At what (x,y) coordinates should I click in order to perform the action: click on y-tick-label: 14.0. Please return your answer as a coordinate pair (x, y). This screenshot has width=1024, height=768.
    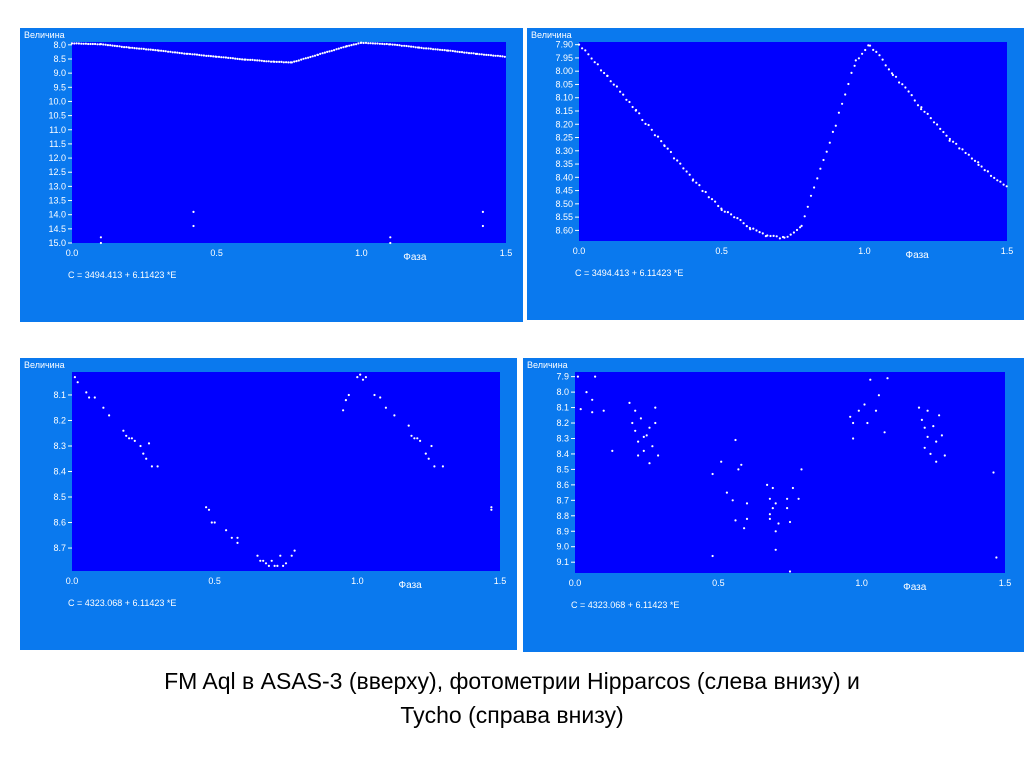
    Looking at the image, I should click on (57, 215).